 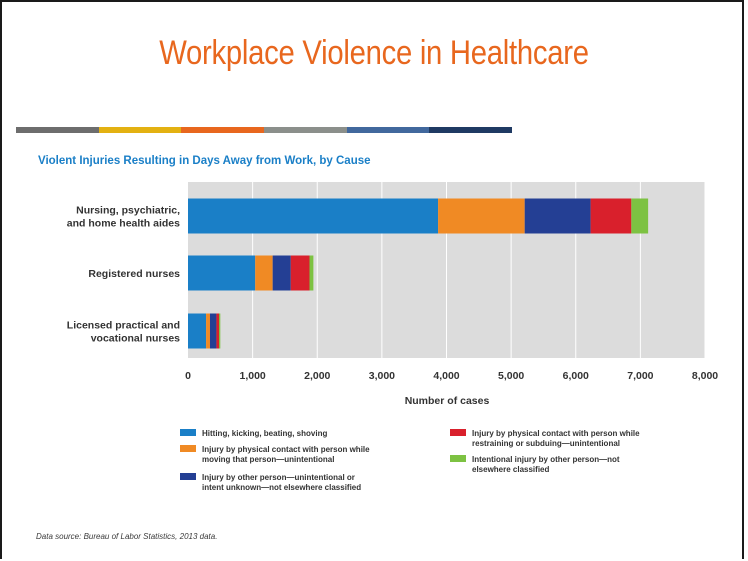 What do you see at coordinates (374, 53) in the screenshot?
I see `slide-title: Workplace Violence in Healthcare` at bounding box center [374, 53].